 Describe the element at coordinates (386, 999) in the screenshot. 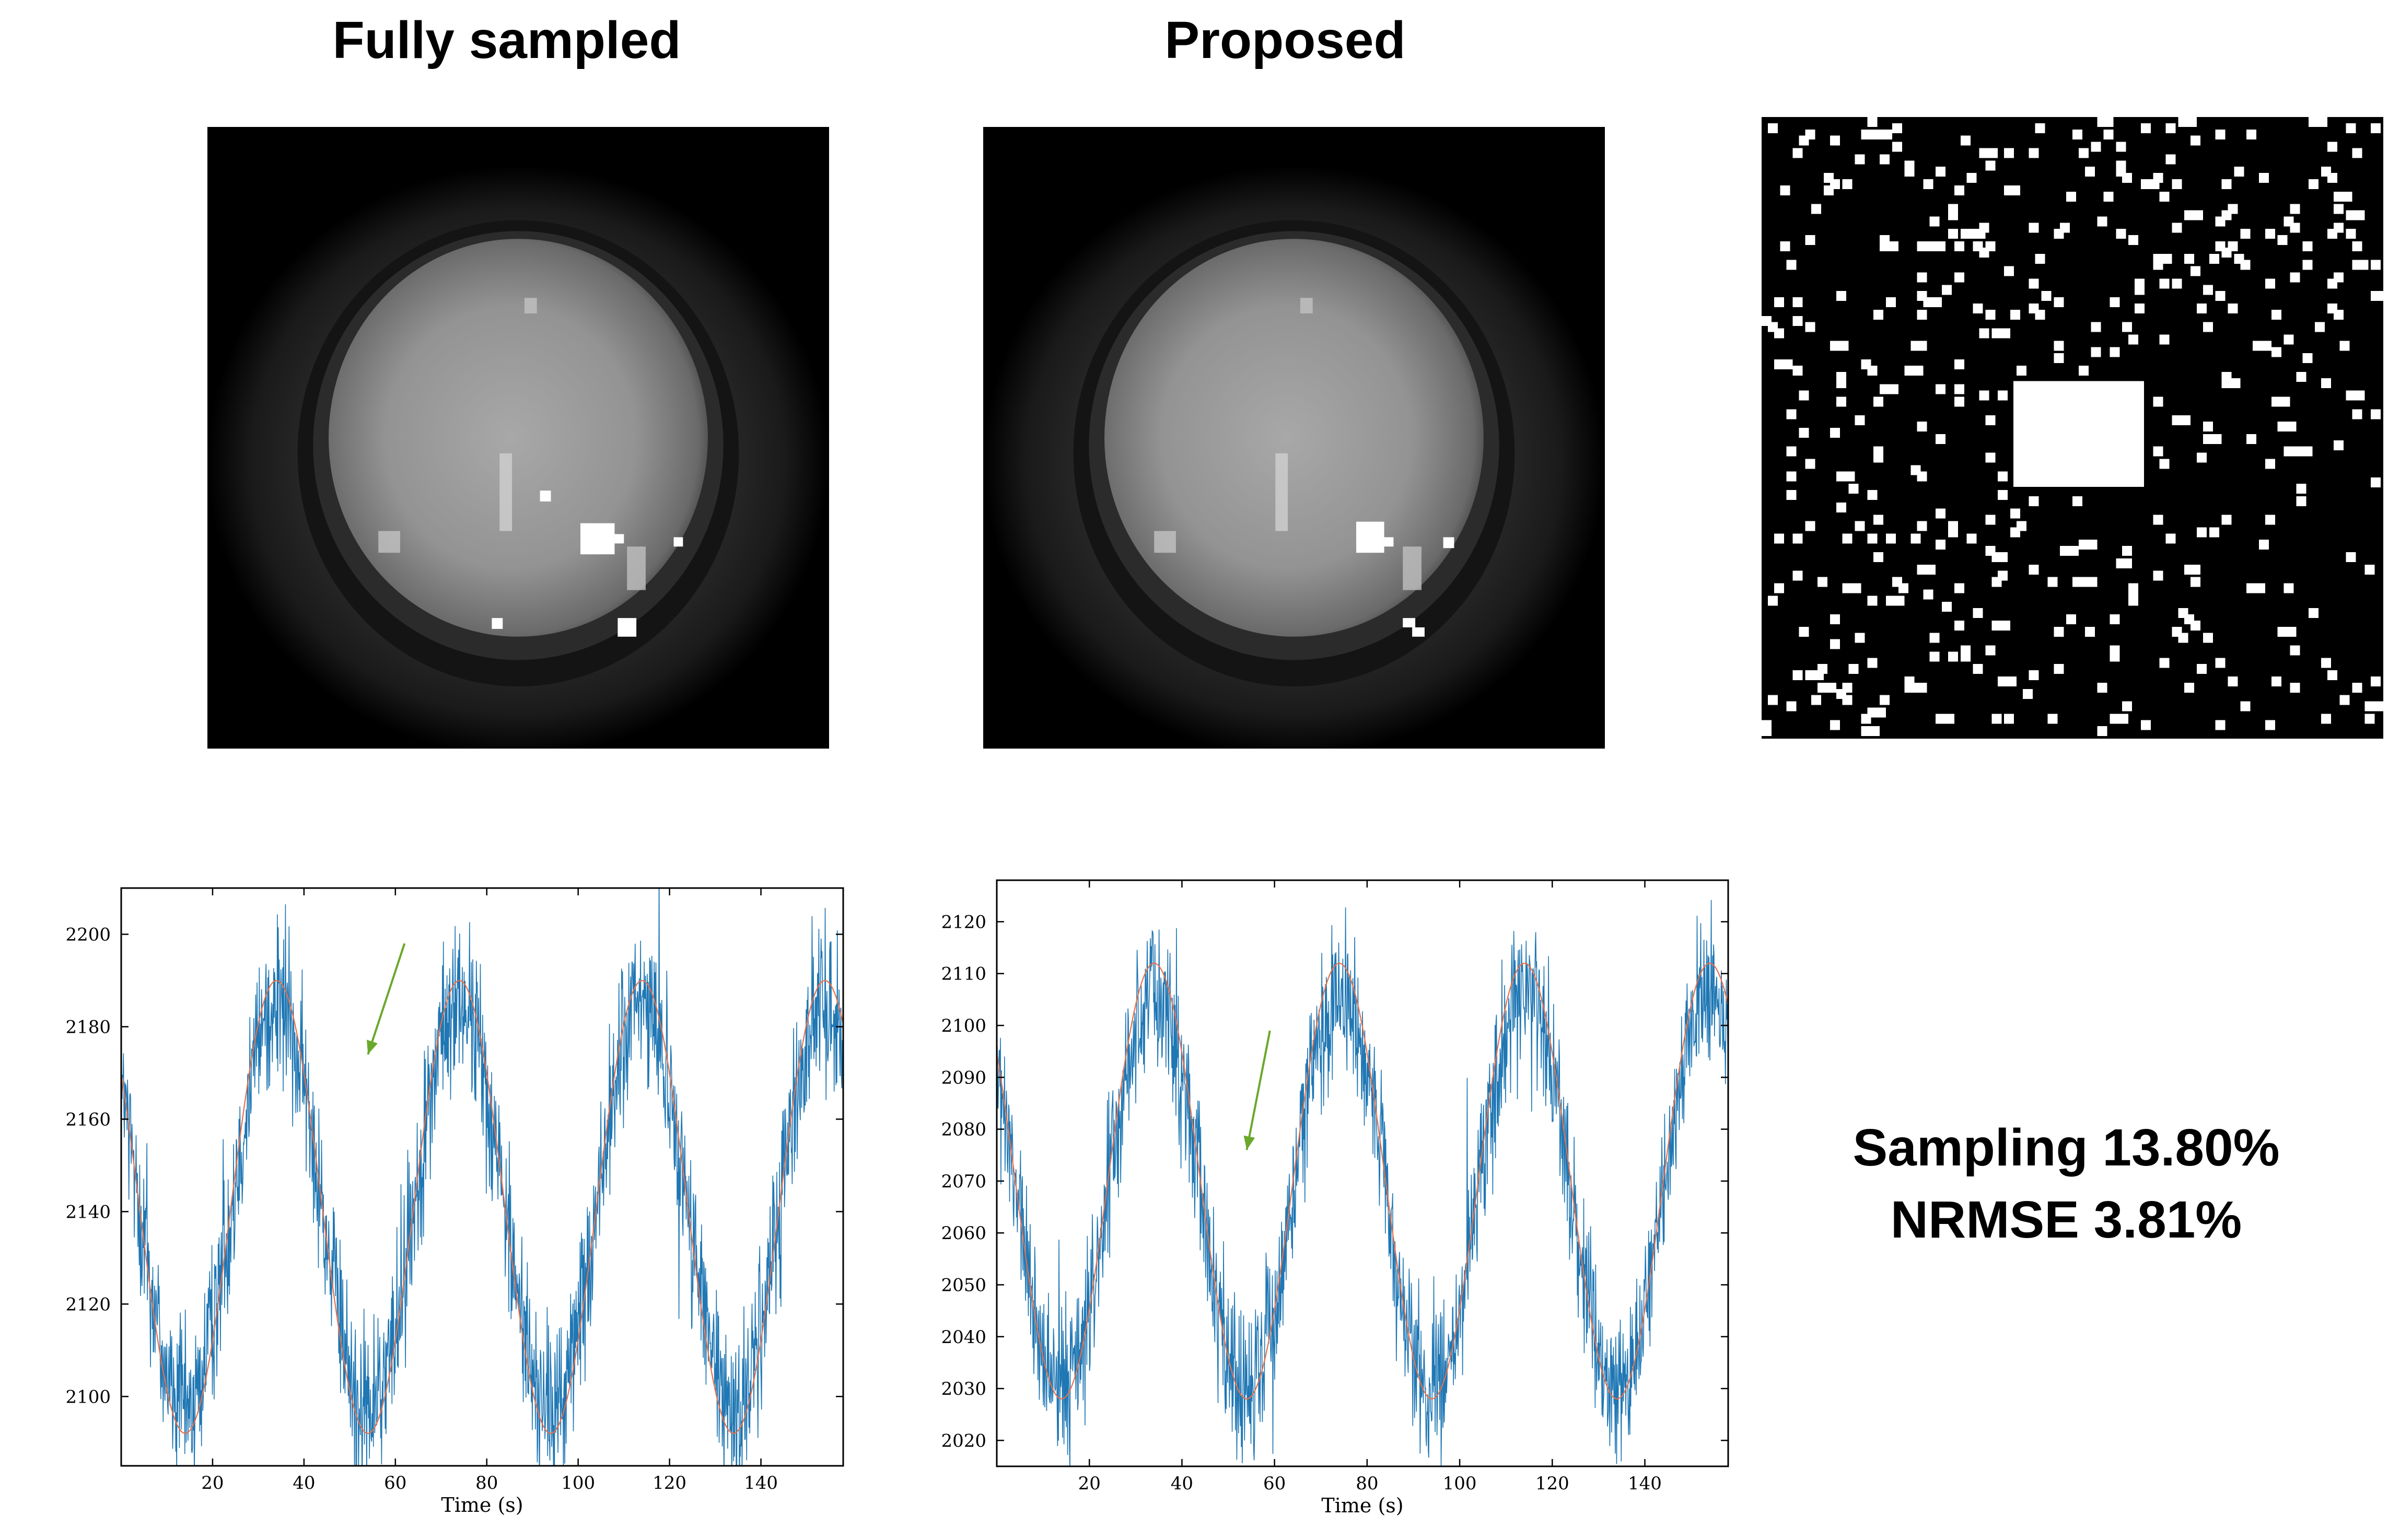

I see `annotation-arrow-shaft` at that location.